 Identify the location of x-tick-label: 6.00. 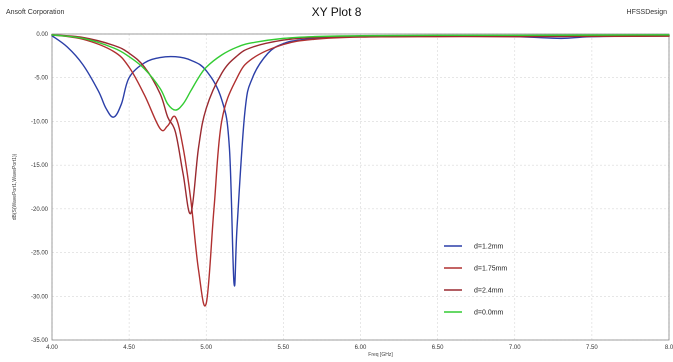
(361, 348).